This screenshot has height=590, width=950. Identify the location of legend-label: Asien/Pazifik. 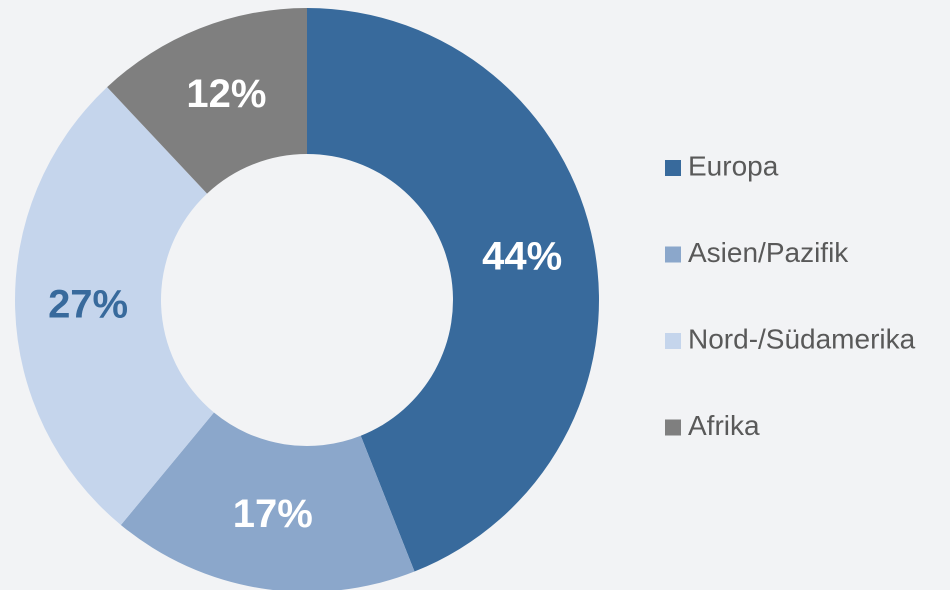
(768, 252).